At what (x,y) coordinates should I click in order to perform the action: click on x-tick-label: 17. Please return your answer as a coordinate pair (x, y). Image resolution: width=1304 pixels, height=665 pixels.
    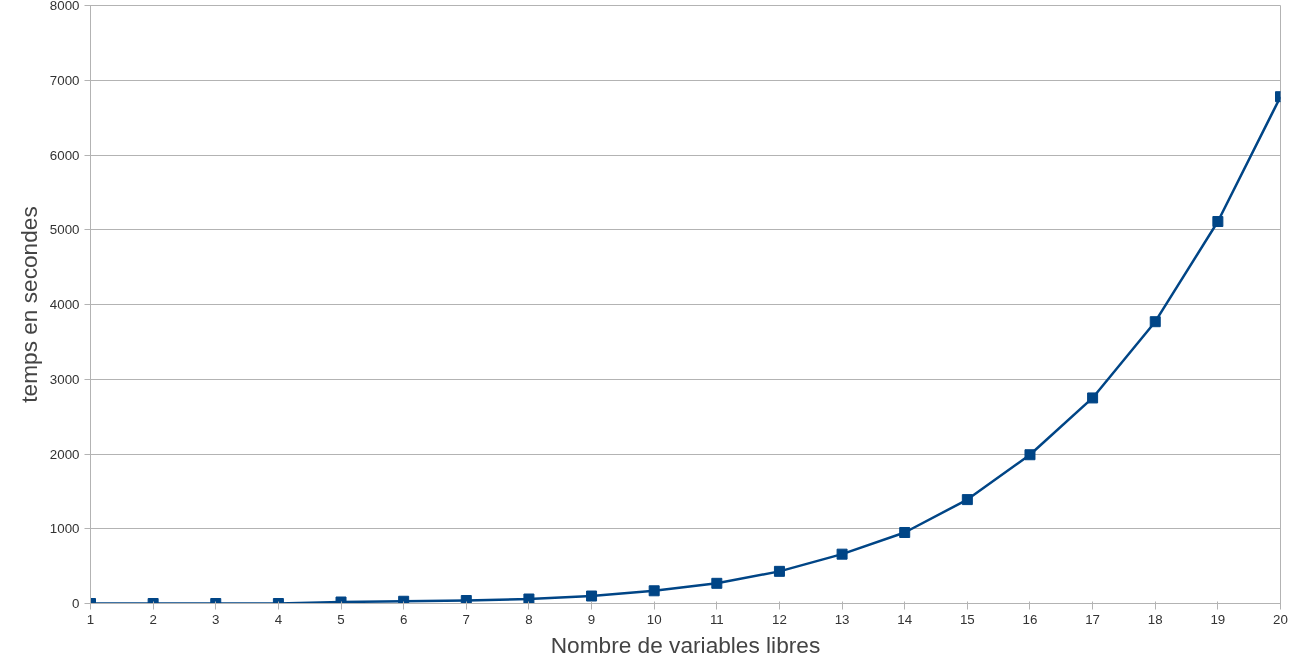
    Looking at the image, I should click on (1093, 619).